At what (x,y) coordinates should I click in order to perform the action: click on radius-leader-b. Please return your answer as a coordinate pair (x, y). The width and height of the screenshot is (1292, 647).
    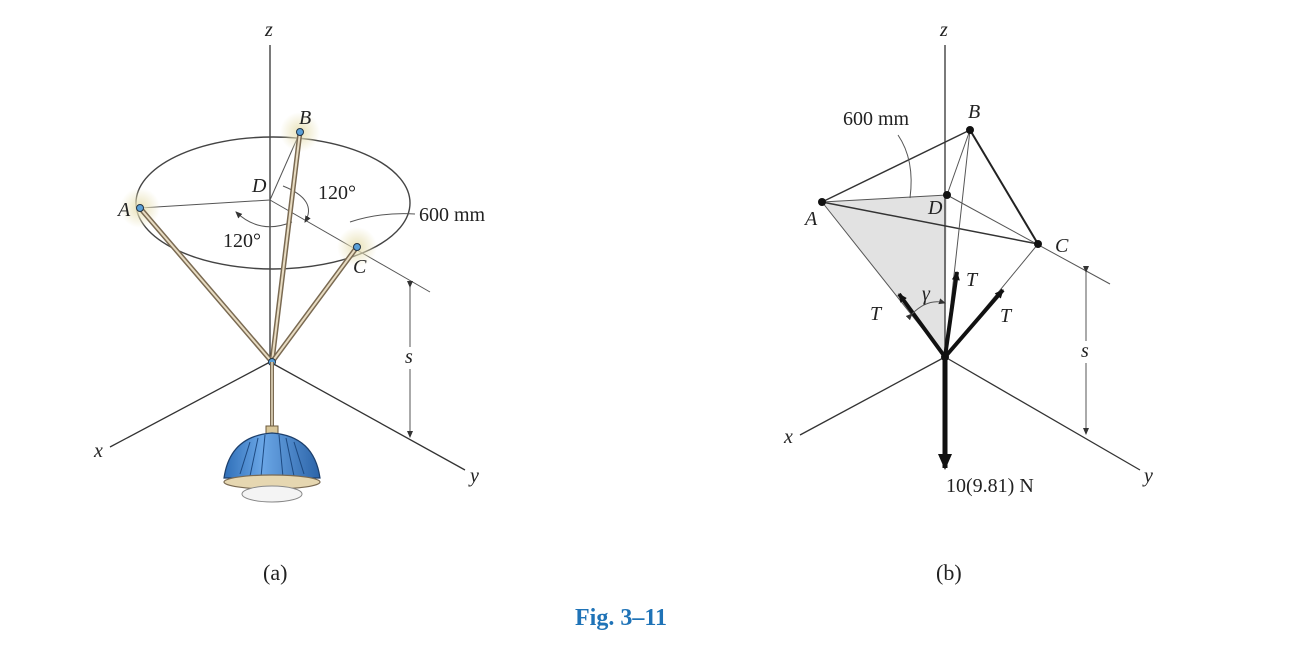
    Looking at the image, I should click on (904, 166).